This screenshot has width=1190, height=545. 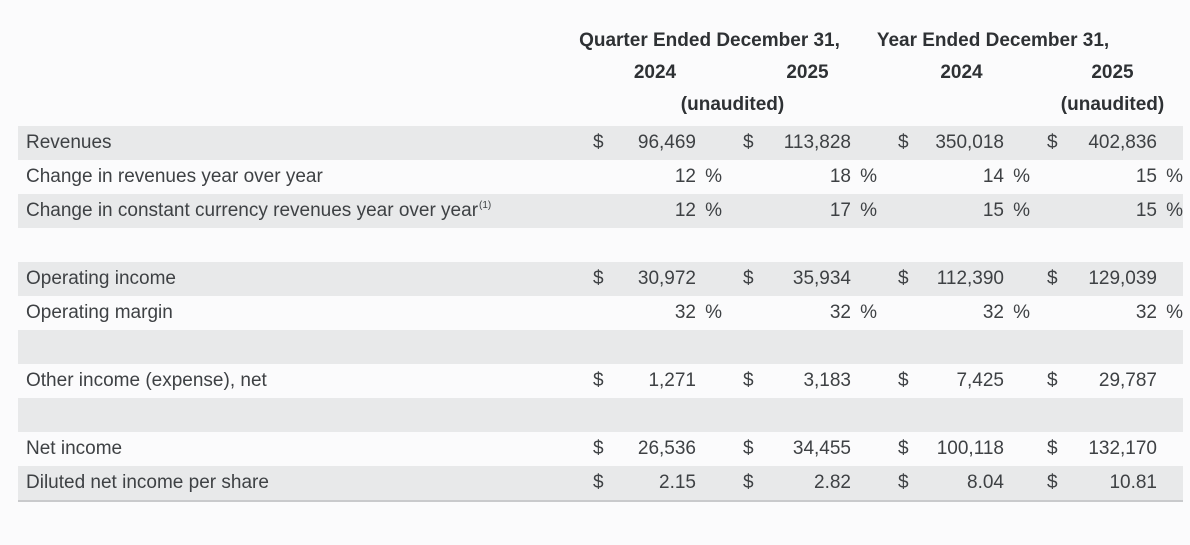 I want to click on value-cell: $7,425, so click(x=961, y=381).